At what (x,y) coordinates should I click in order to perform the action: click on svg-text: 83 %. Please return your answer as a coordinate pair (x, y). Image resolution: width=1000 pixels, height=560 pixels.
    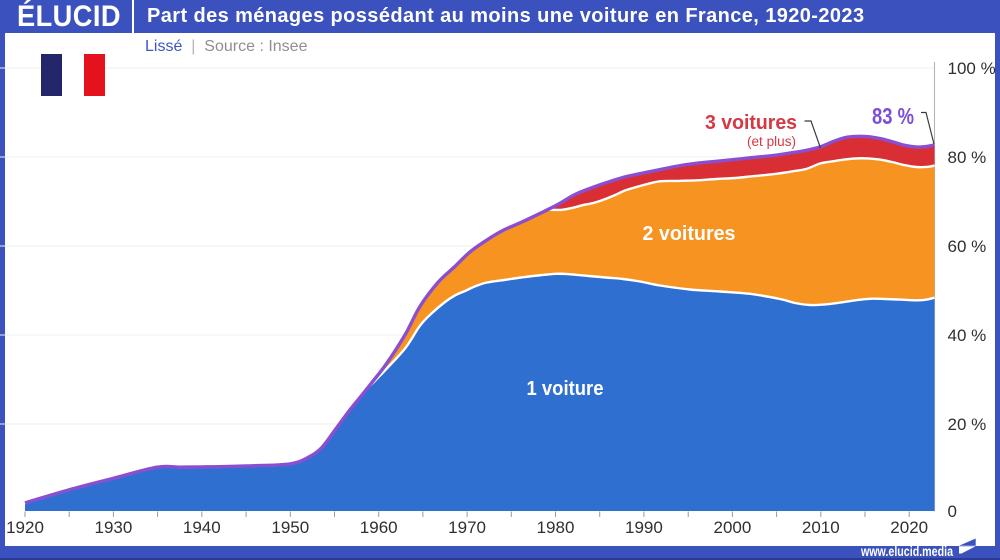
    Looking at the image, I should click on (893, 116).